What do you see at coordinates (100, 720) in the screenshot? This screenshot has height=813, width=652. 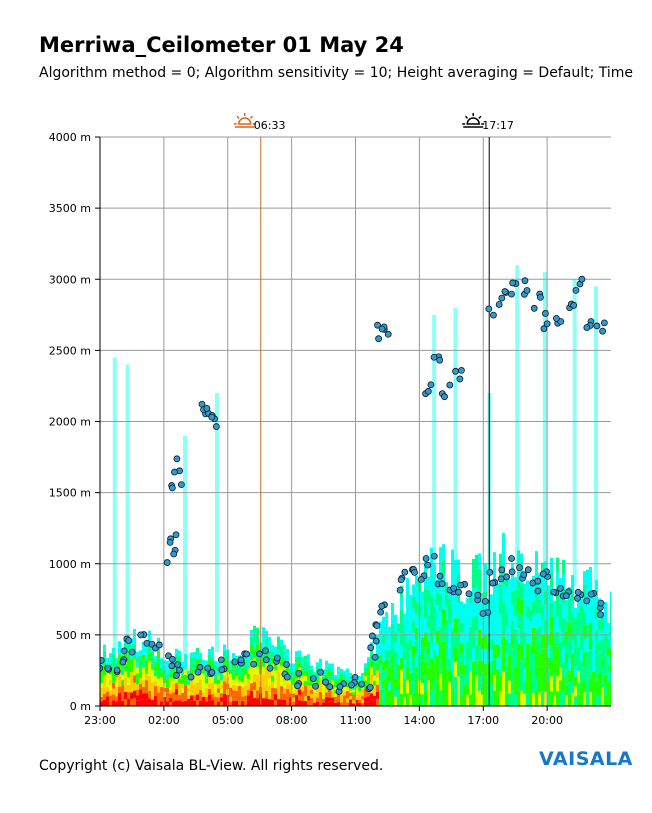 I see `x-tick-label: 23:00` at bounding box center [100, 720].